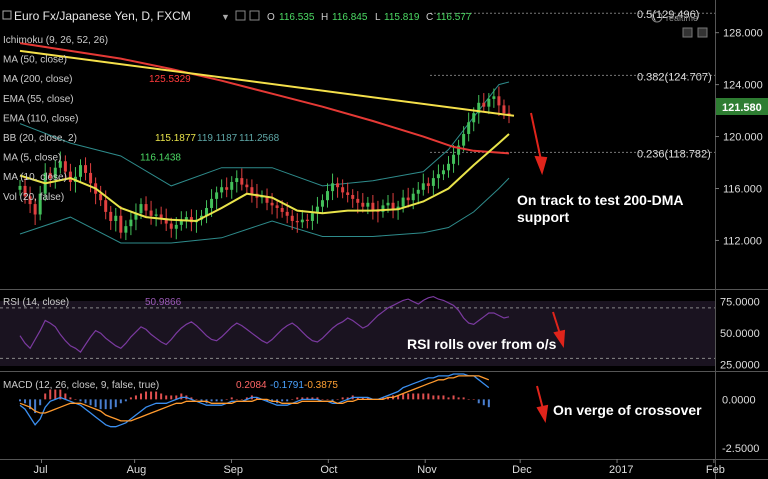  Describe the element at coordinates (40, 138) in the screenshot. I see `indicator-label-5: BB (20, close, 2)` at that location.